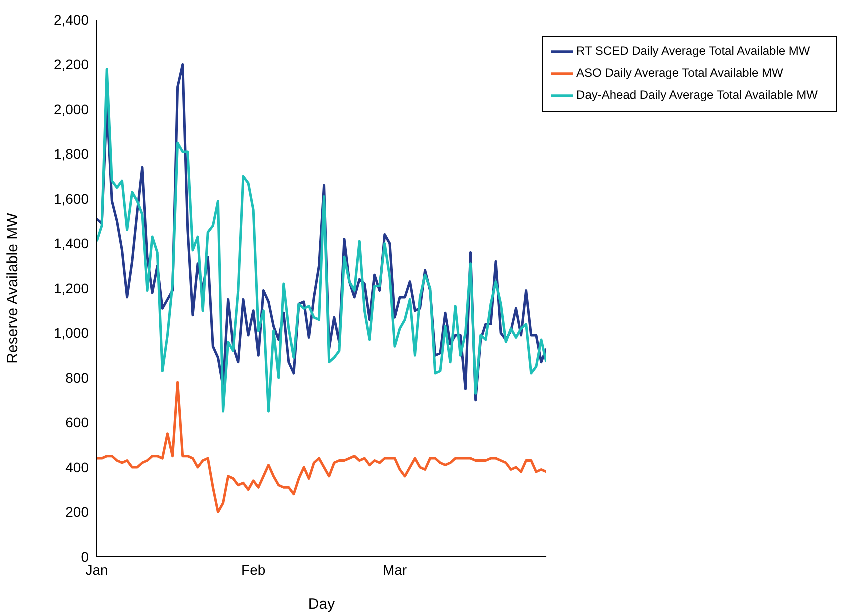 This screenshot has width=845, height=613. Describe the element at coordinates (693, 51) in the screenshot. I see `legend-label: RT SCED Daily Average Total Available MW` at that location.